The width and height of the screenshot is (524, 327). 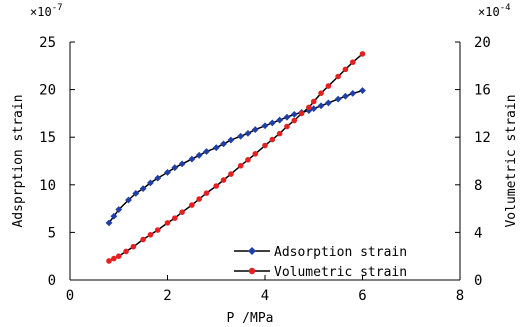 I want to click on right-multiplier-exponent: -4, so click(x=505, y=8).